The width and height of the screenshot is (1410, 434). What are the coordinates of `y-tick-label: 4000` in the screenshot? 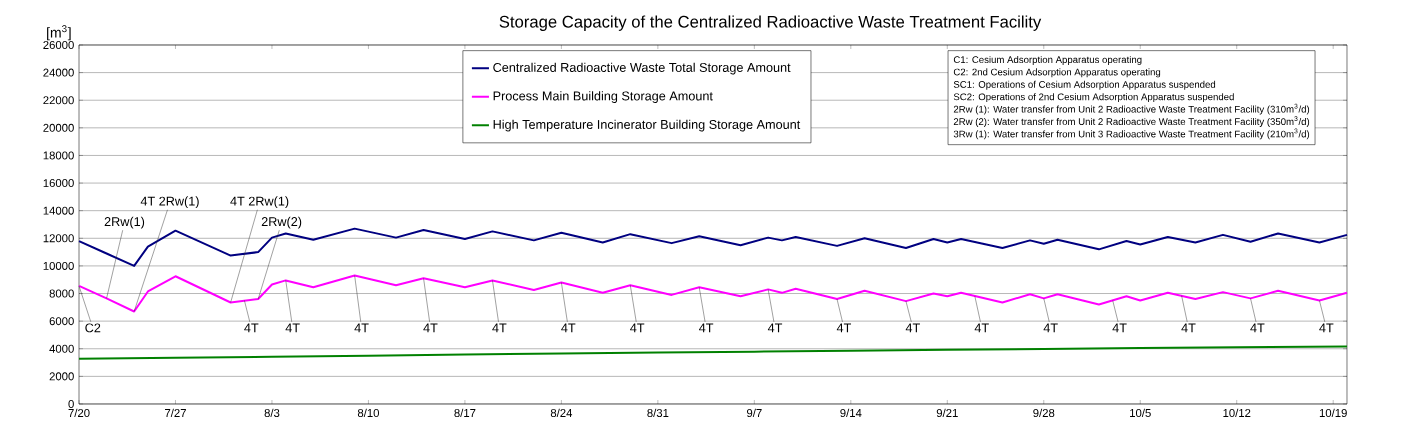 It's located at (61, 348).